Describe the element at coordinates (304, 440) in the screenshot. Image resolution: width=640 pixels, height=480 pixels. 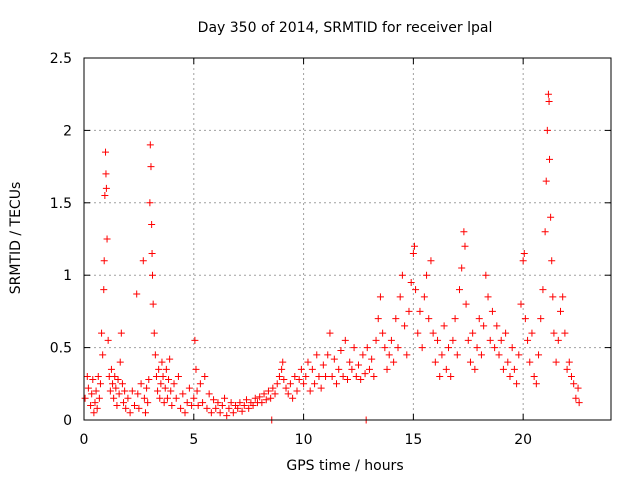
I see `x-tick-label: 10` at that location.